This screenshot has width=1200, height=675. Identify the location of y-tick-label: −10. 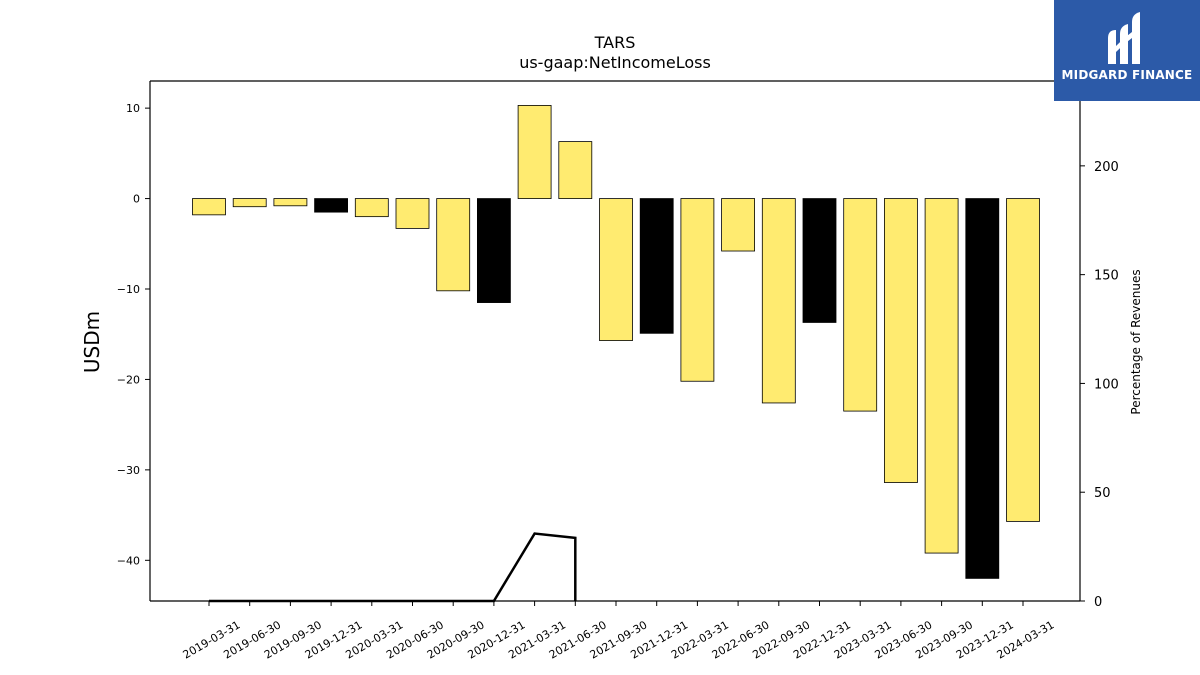
(128, 289).